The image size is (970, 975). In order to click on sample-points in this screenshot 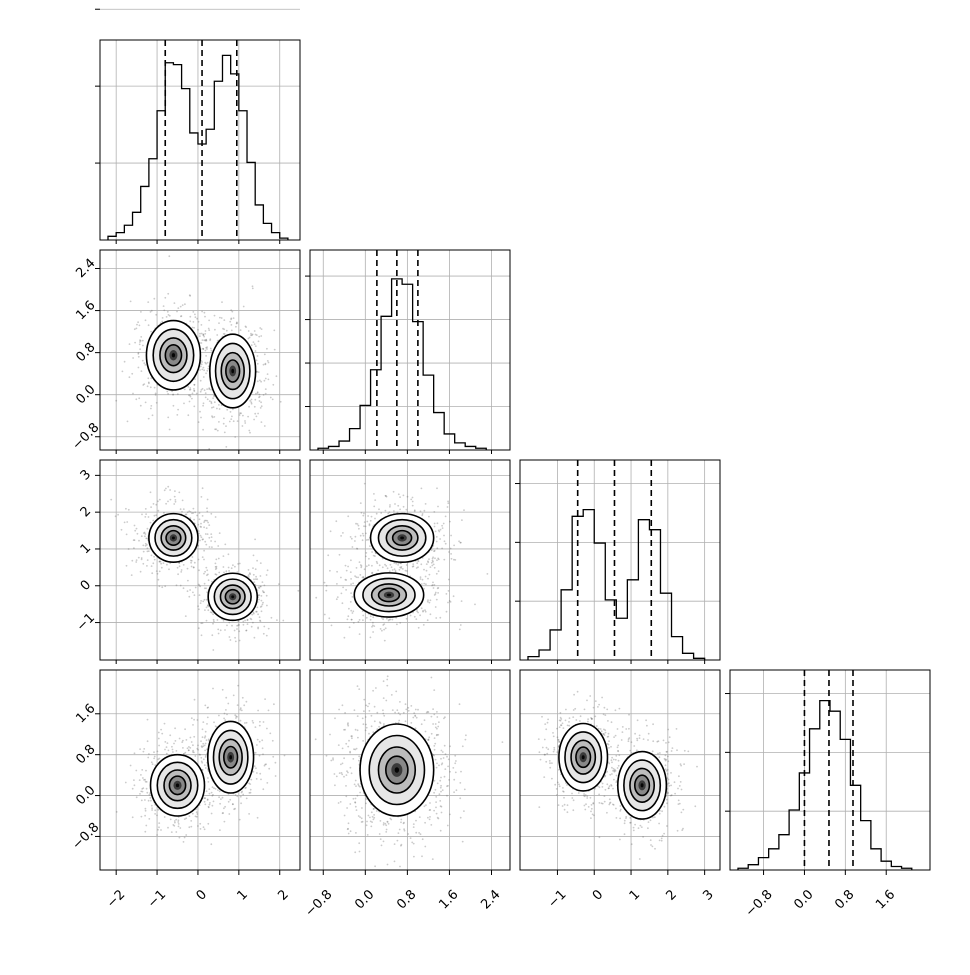, I will do `click(201, 765)`.